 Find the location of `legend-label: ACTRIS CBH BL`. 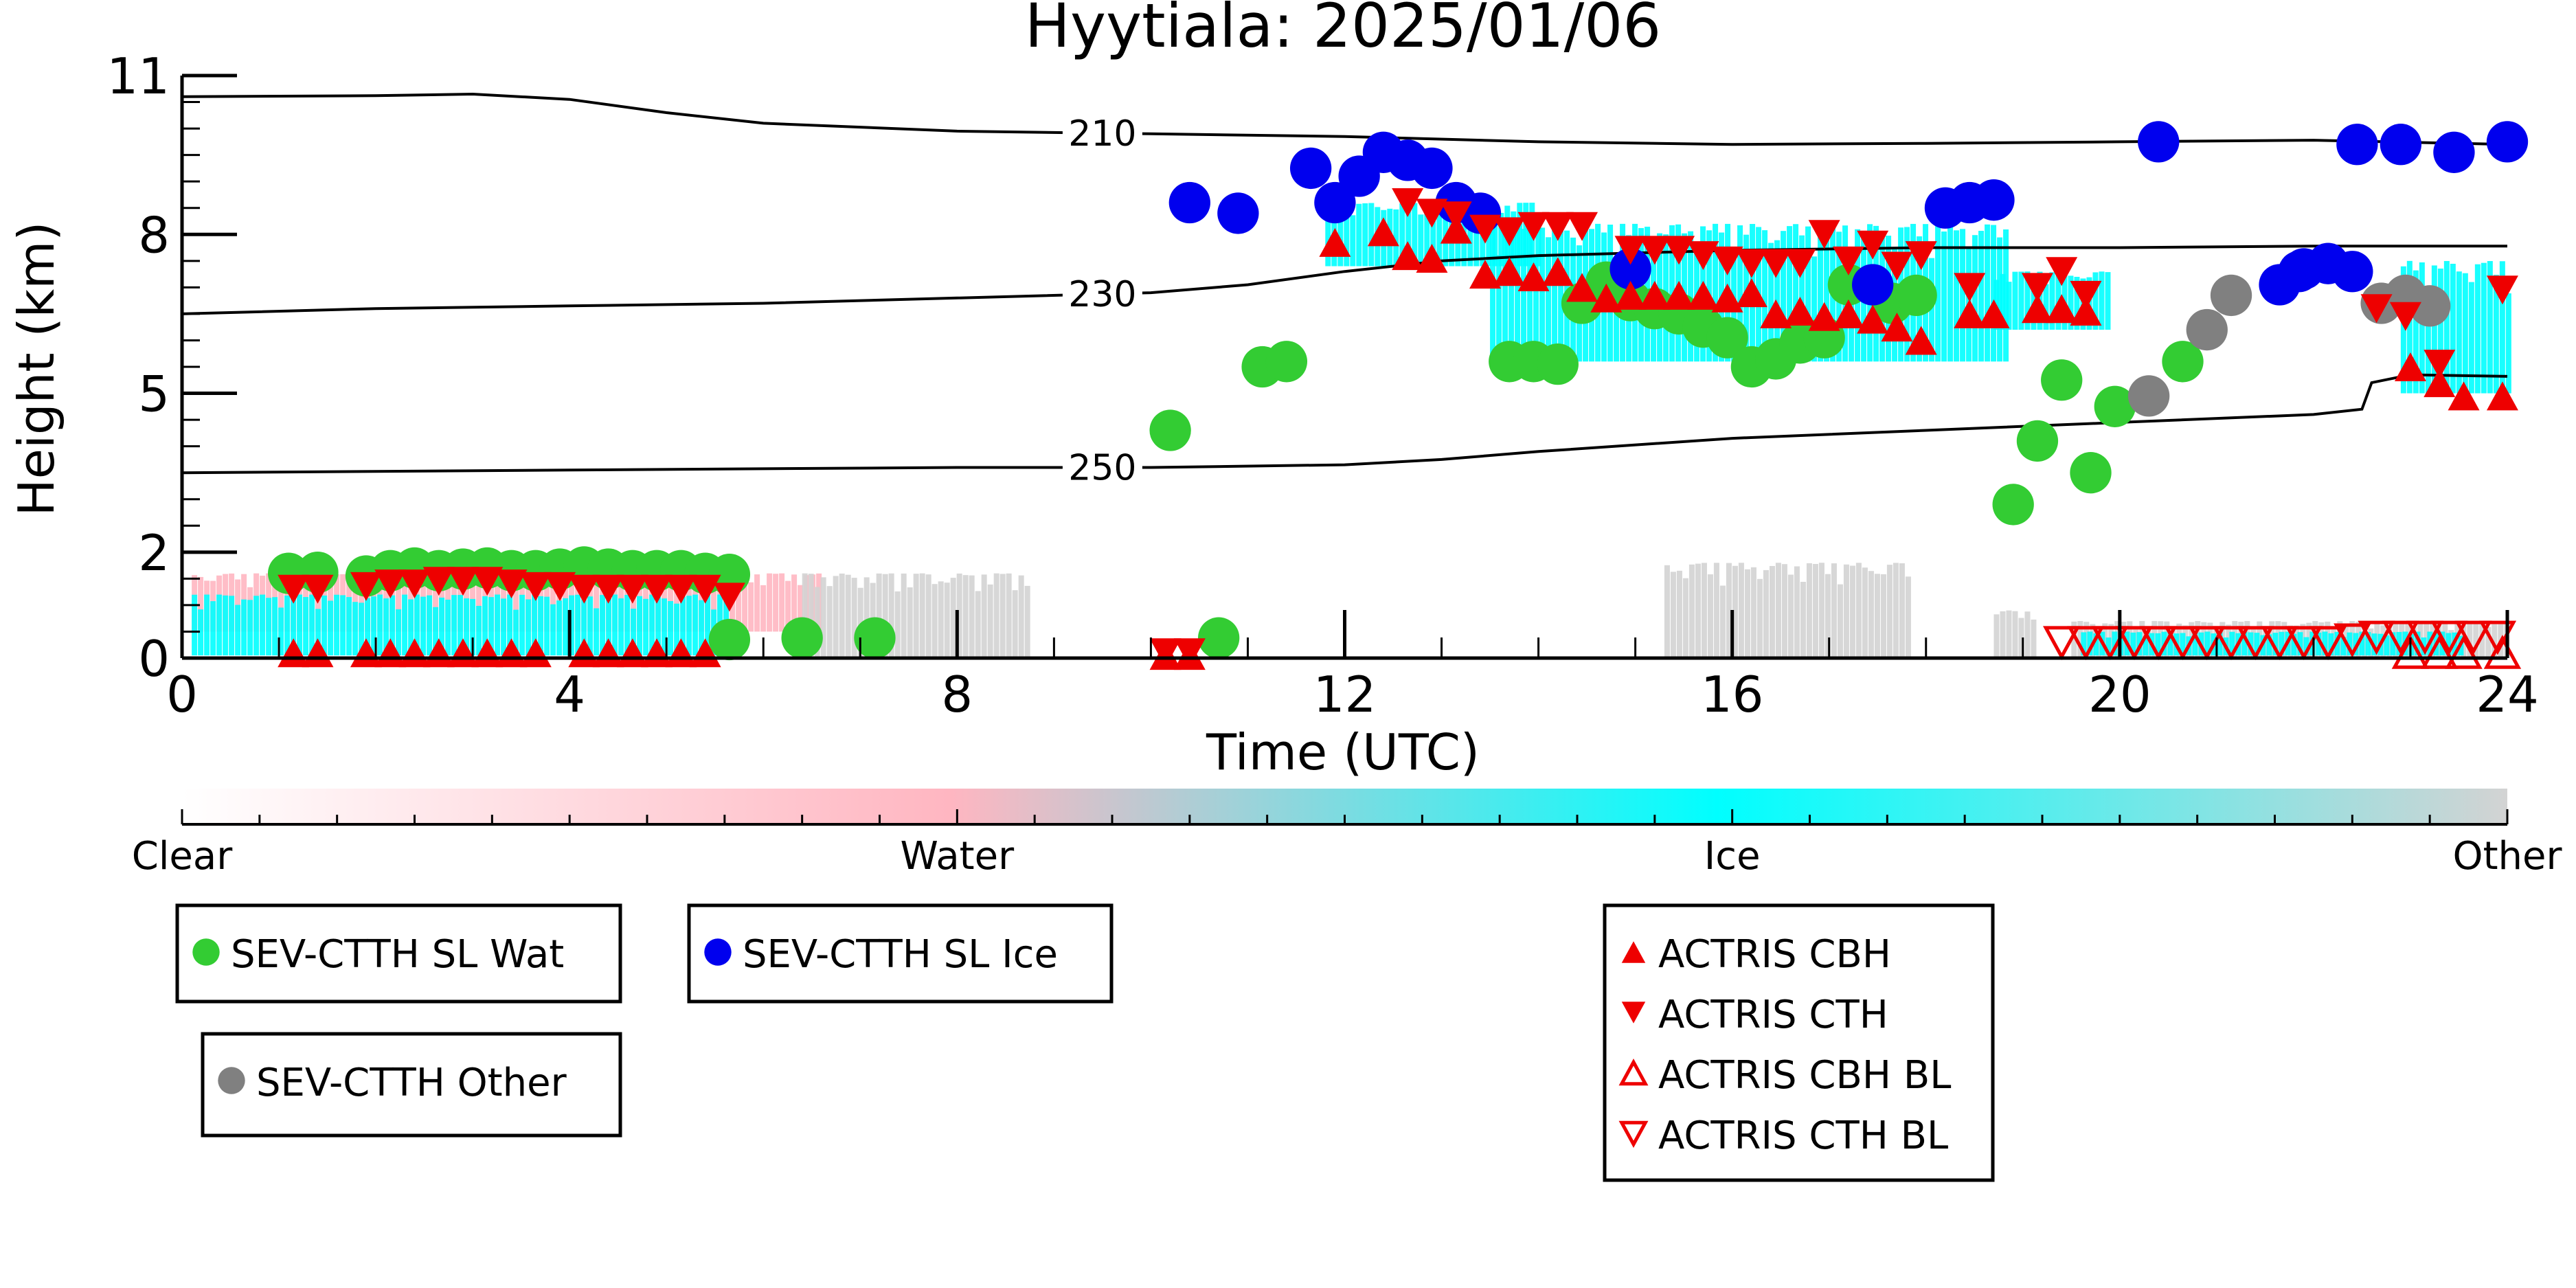

legend-label: ACTRIS CBH BL is located at coordinates (1804, 1075).